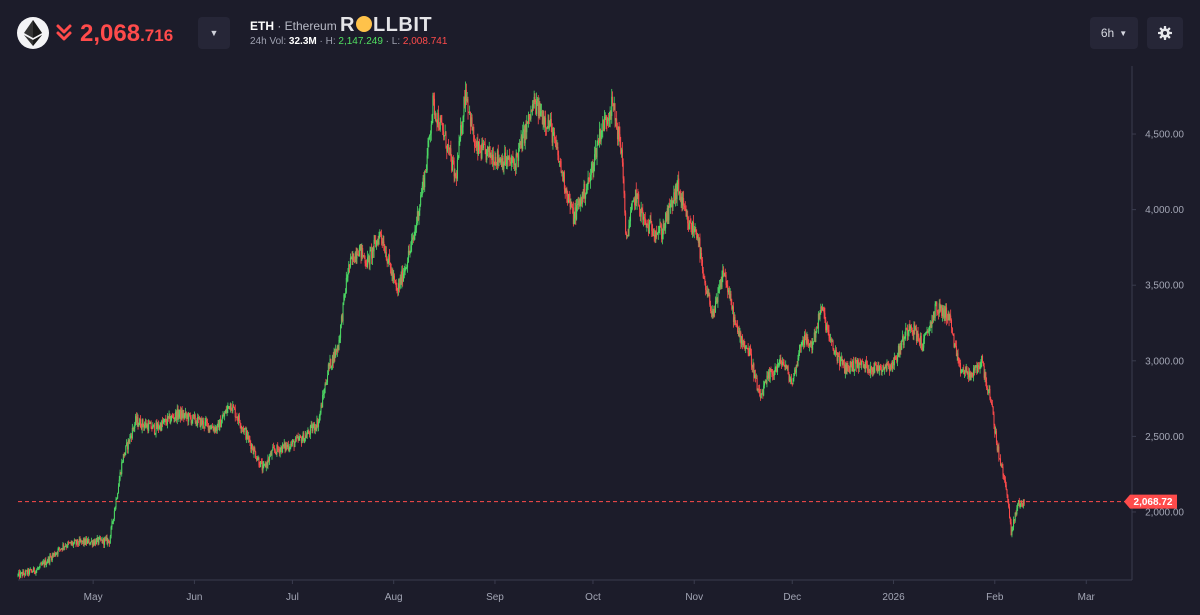 This screenshot has width=1200, height=615. What do you see at coordinates (1150, 501) in the screenshot?
I see `current-price-tag: 2,068.72` at bounding box center [1150, 501].